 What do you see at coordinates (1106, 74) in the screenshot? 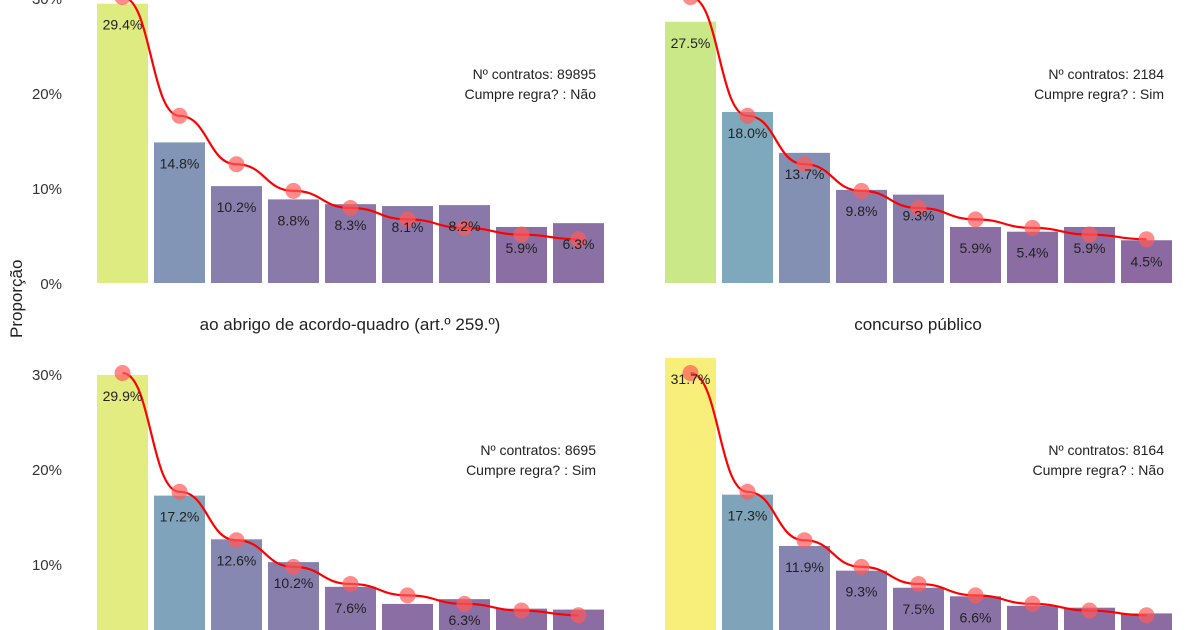
I see `n-contracts-annotation: Nº contratos: 2184` at bounding box center [1106, 74].